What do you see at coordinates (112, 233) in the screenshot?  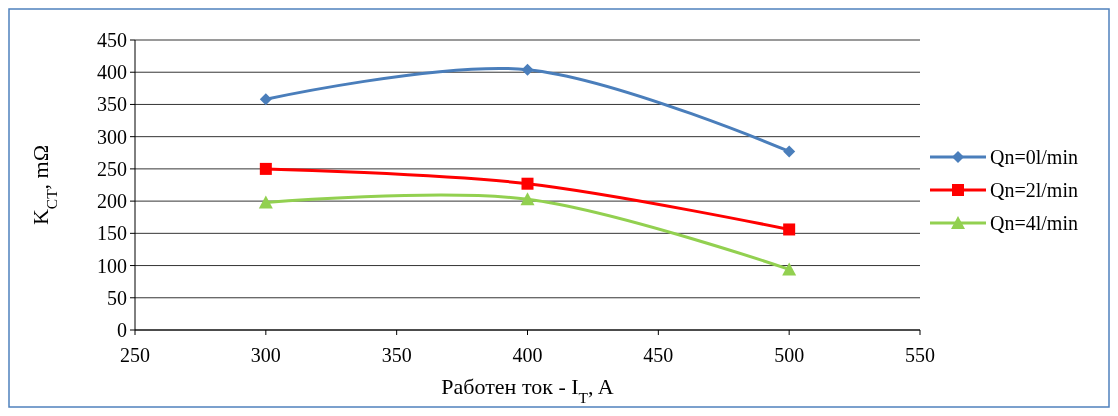 I see `y-tick-label: 150` at bounding box center [112, 233].